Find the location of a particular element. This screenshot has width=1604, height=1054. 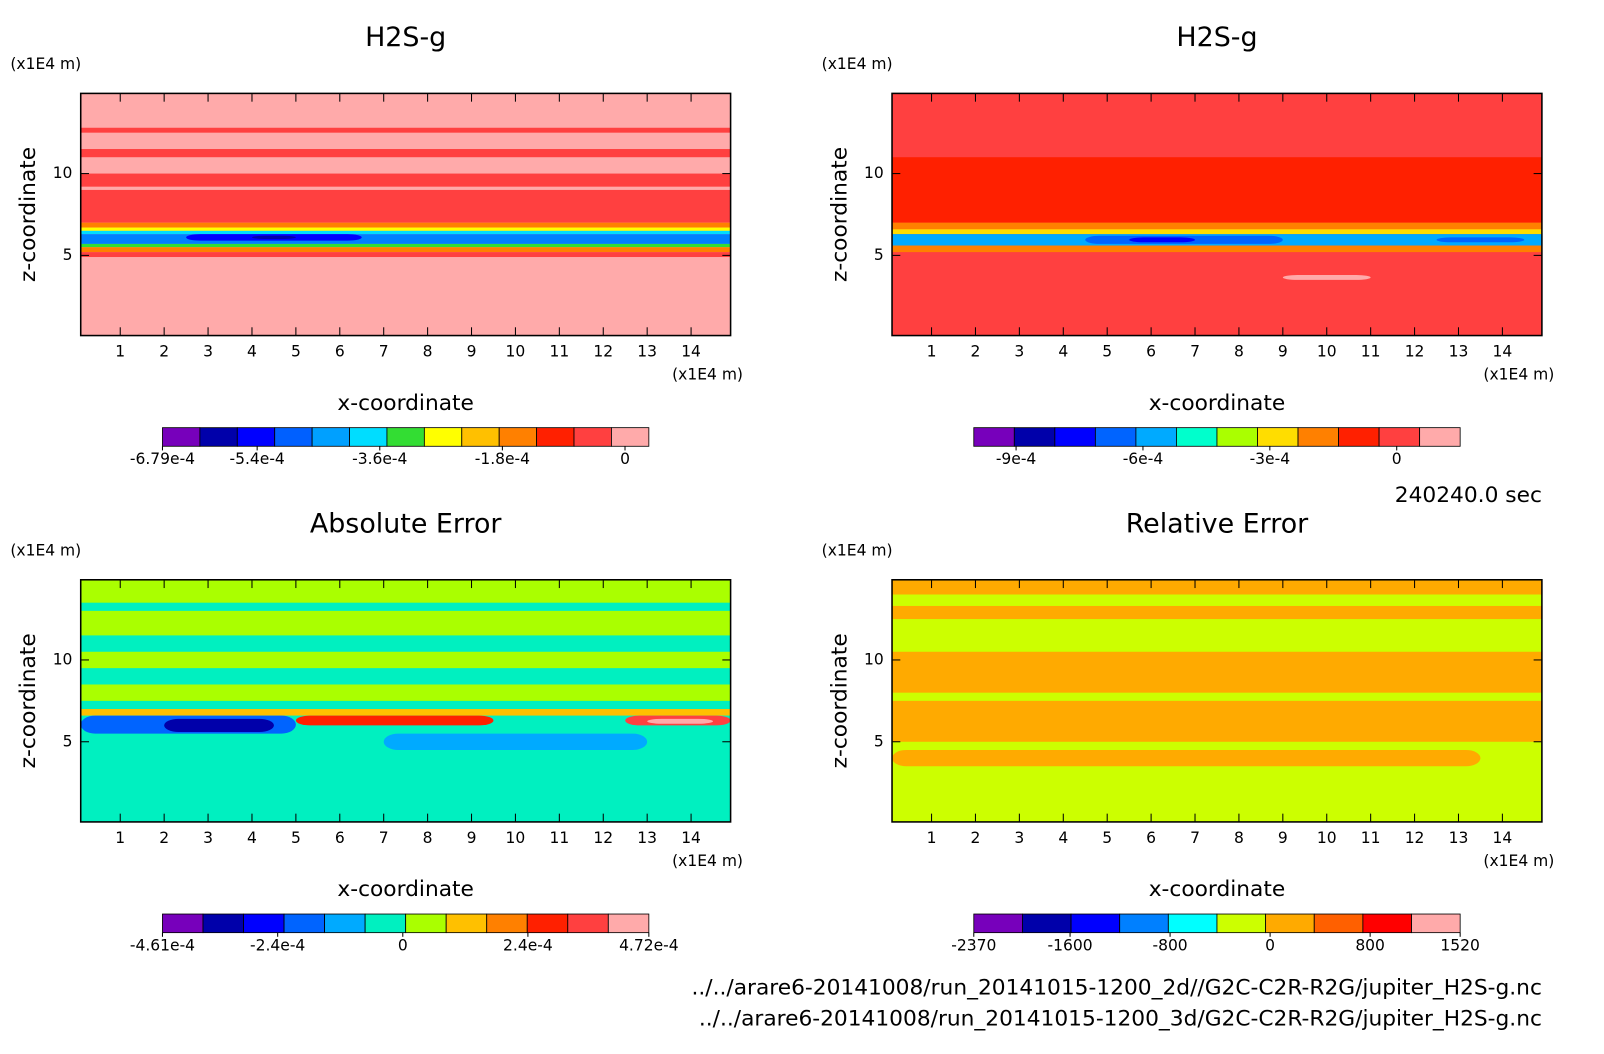

colorbar-tick-label: 1520 is located at coordinates (1459, 946).